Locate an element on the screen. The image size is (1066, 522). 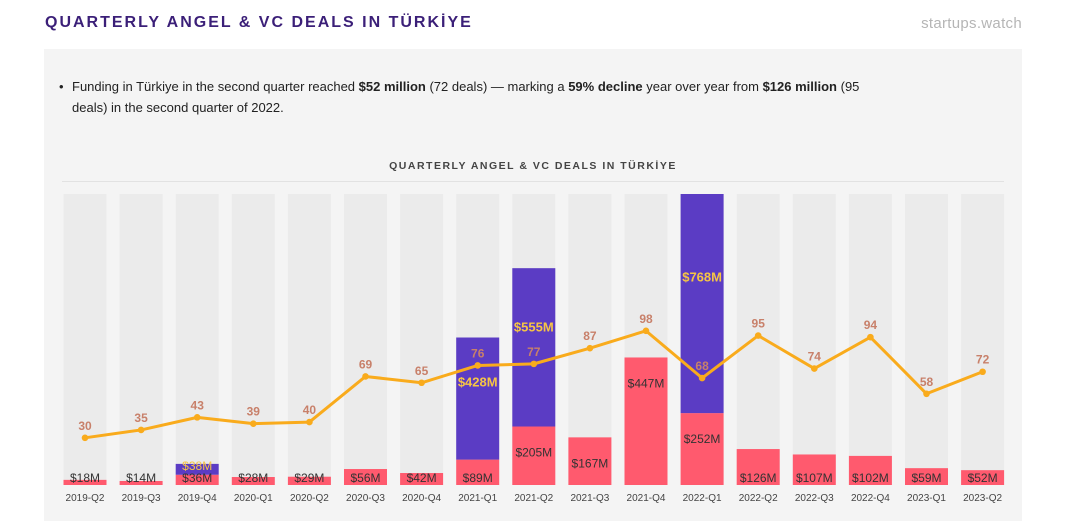
bar-value-label: $59M is located at coordinates (926, 478).